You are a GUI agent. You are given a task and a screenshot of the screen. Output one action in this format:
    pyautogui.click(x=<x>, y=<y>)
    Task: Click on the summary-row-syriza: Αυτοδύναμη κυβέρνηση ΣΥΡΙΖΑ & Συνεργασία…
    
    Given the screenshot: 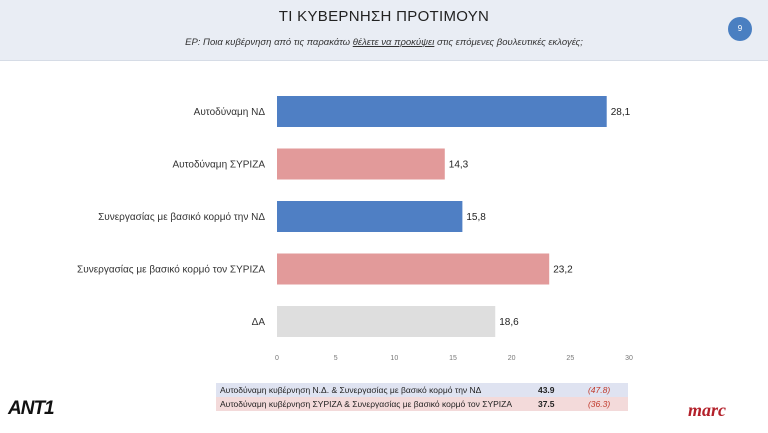 What is the action you would take?
    pyautogui.click(x=422, y=404)
    